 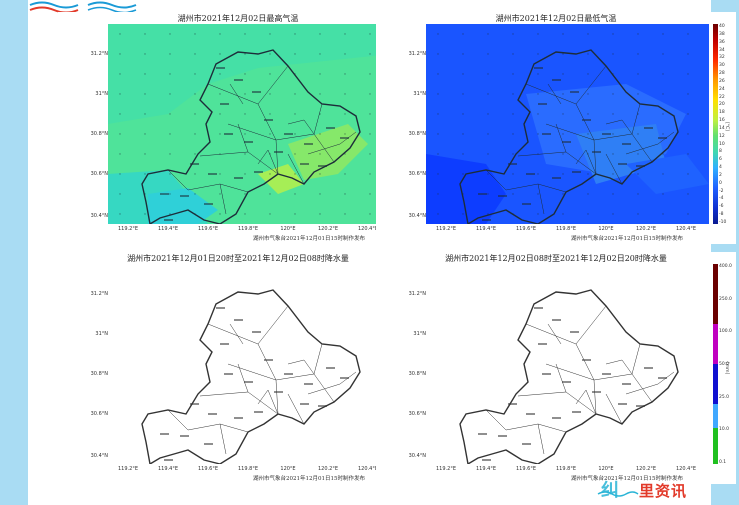 I want to click on colorbar-tick: 0.1, so click(x=723, y=462).